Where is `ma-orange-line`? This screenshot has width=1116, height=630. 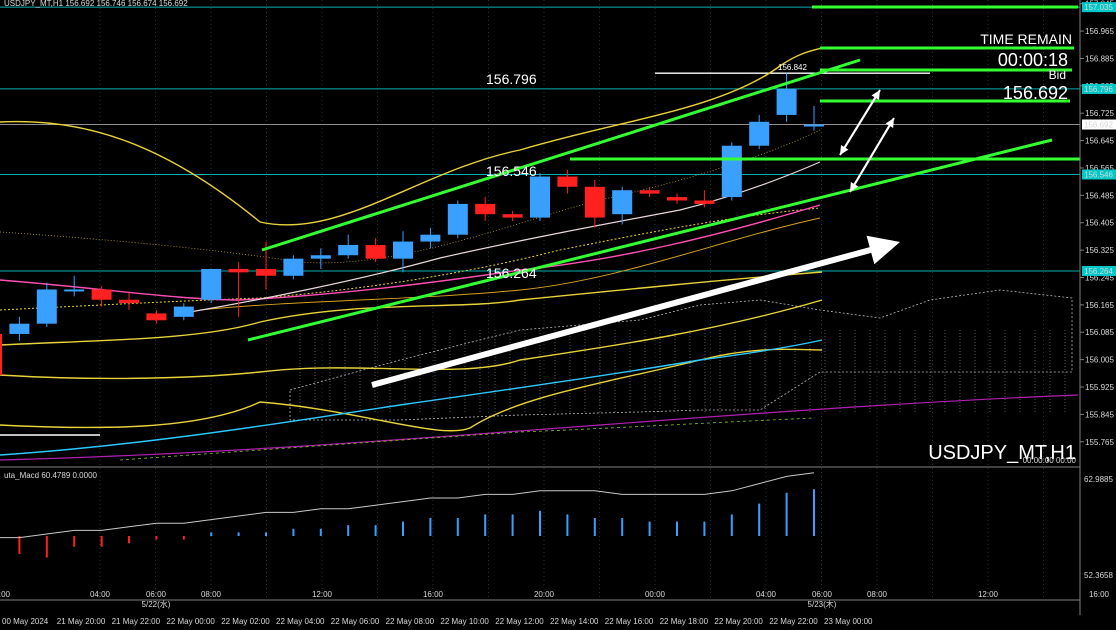 ma-orange-line is located at coordinates (510, 264).